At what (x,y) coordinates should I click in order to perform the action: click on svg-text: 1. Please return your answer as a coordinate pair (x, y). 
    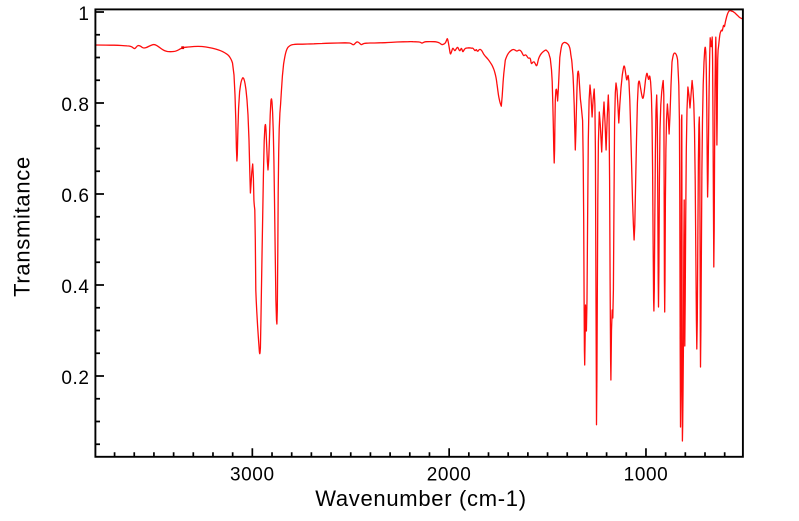
    Looking at the image, I should click on (83, 14).